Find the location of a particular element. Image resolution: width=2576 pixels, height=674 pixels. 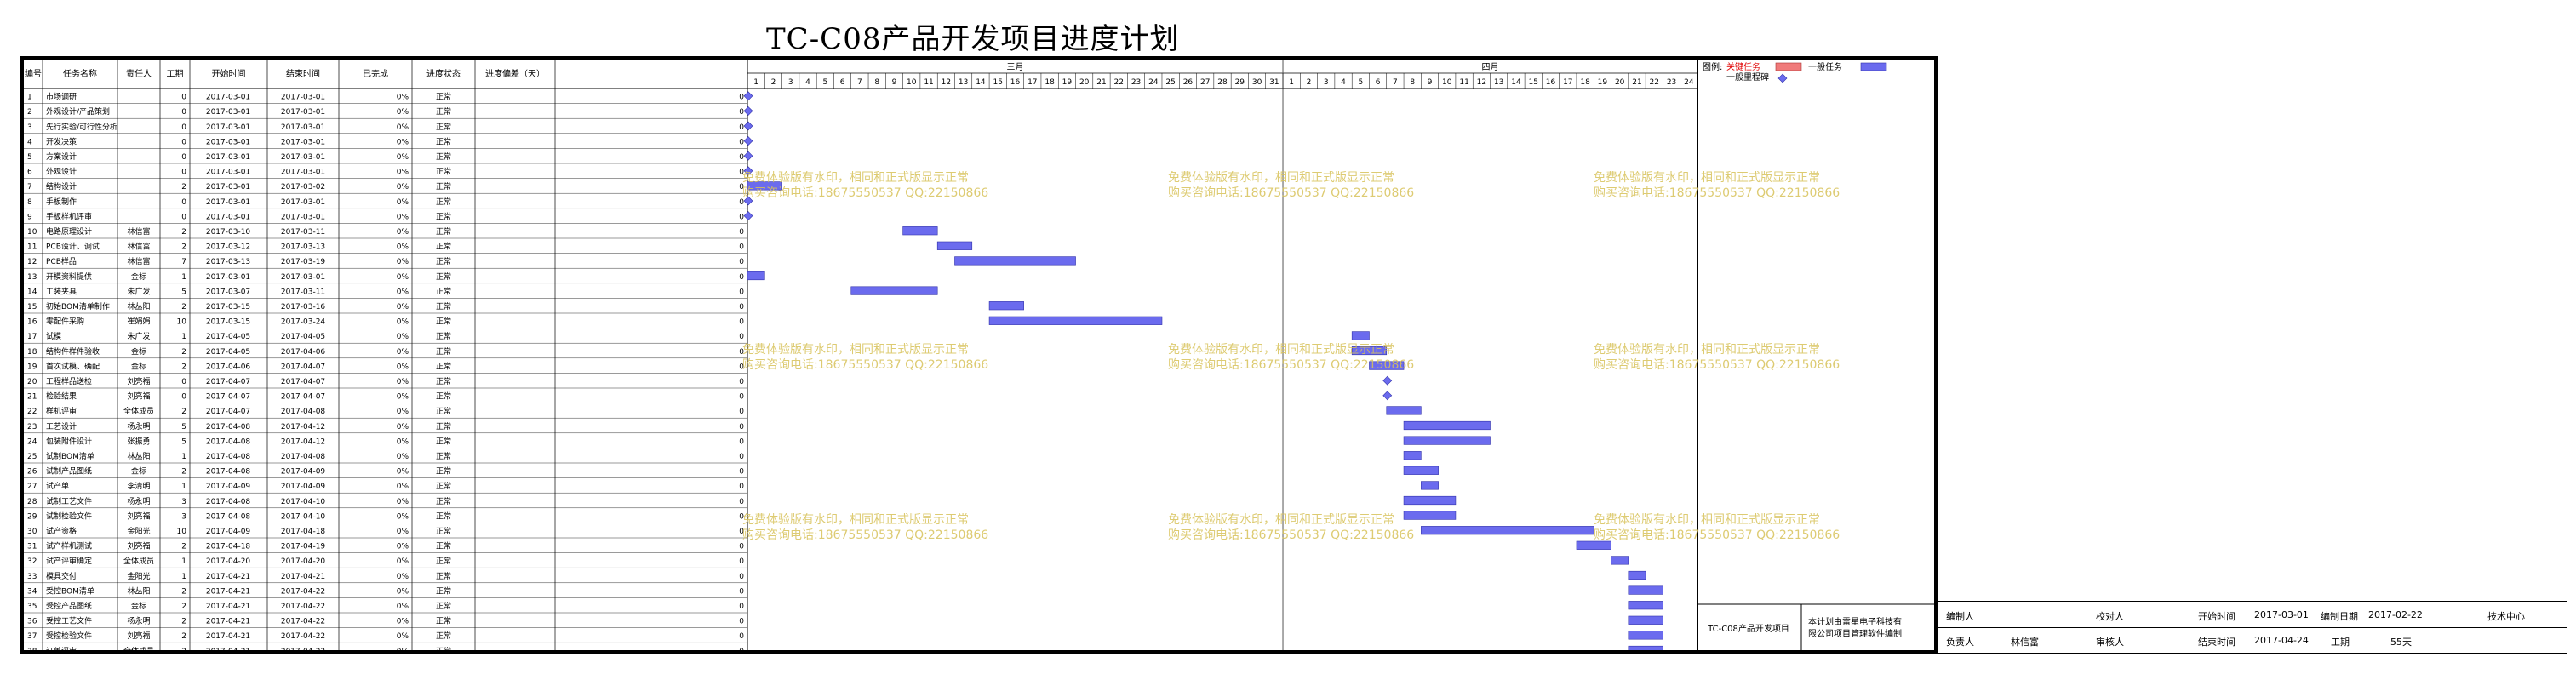

day-label: 17 is located at coordinates (1032, 82).